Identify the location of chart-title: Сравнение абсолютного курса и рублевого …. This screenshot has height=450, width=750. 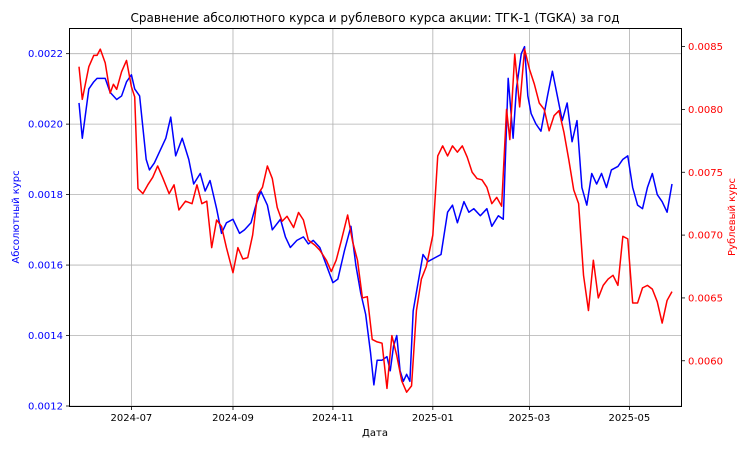
(374, 18).